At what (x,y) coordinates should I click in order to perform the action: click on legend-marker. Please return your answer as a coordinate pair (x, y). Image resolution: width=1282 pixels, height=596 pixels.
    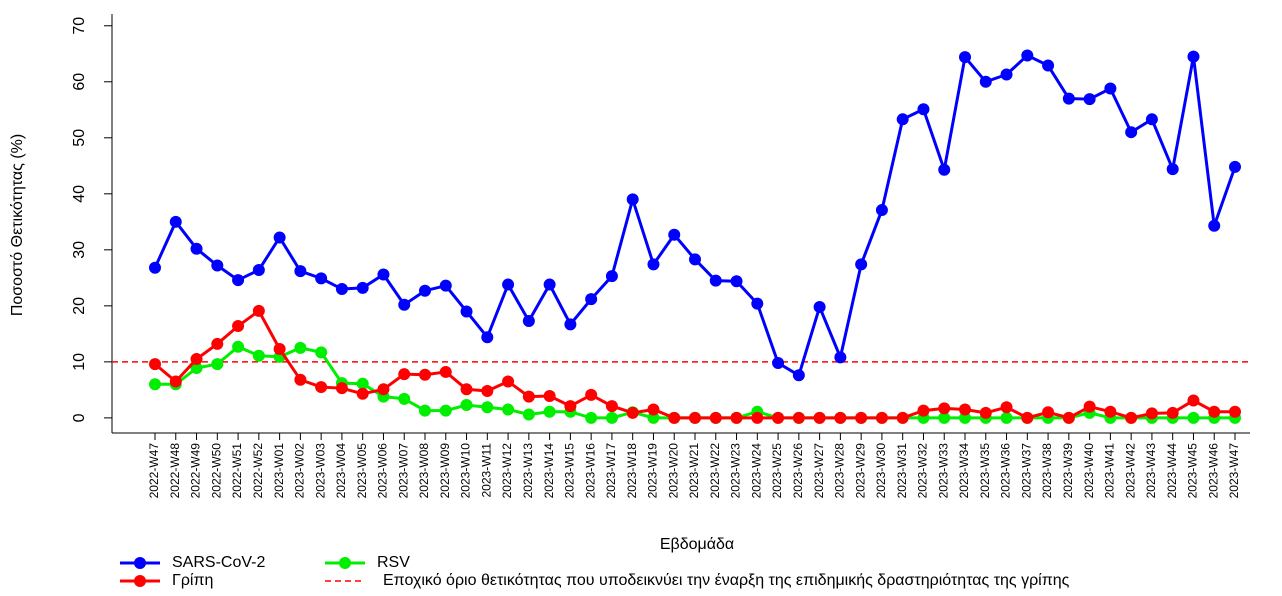
    Looking at the image, I should click on (345, 563).